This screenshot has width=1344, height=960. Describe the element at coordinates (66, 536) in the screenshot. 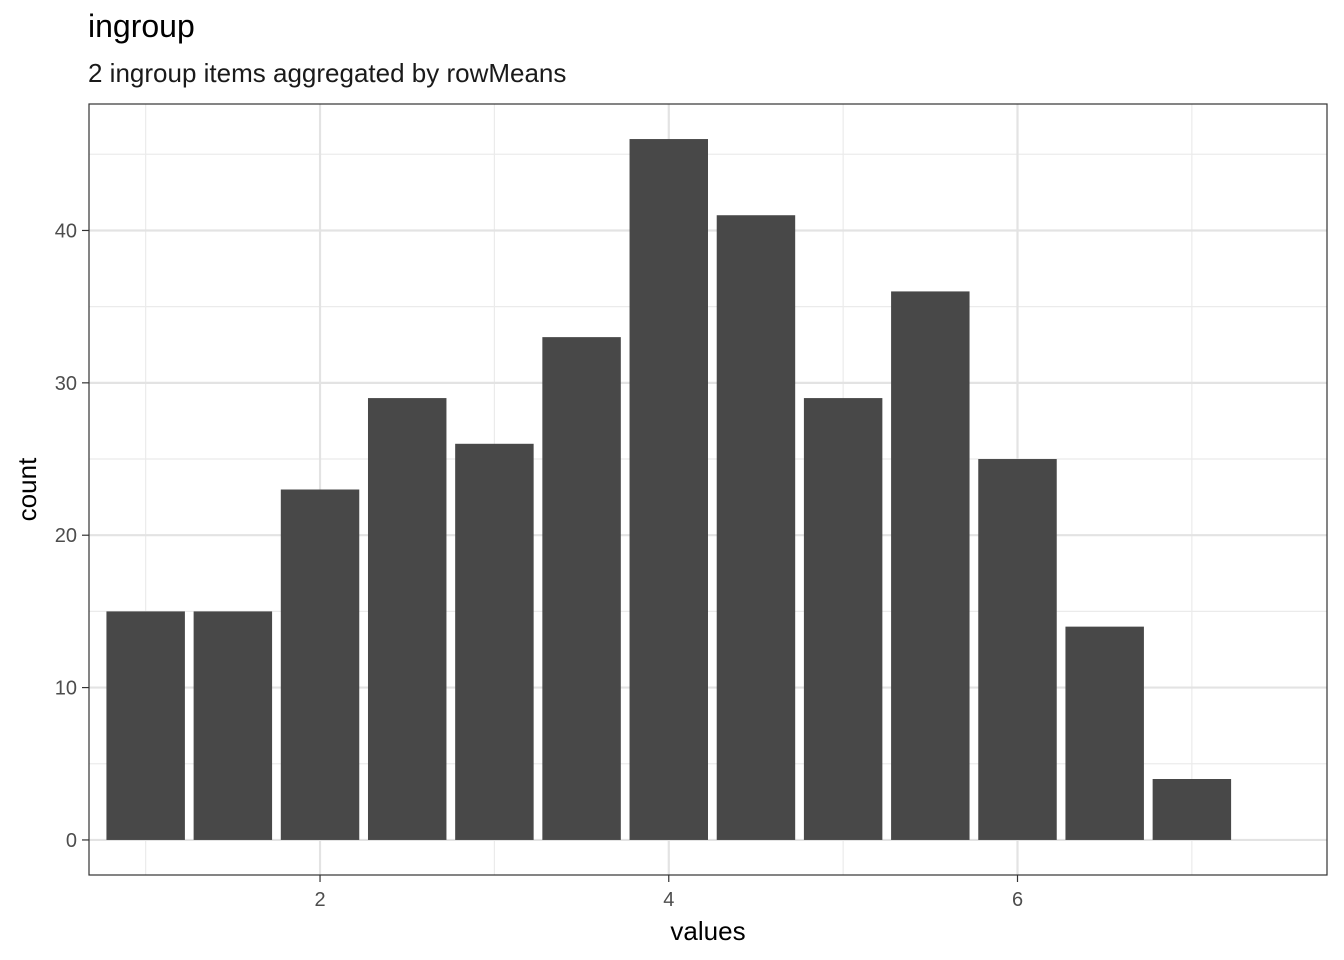

I see `y-tick-label: 20` at that location.